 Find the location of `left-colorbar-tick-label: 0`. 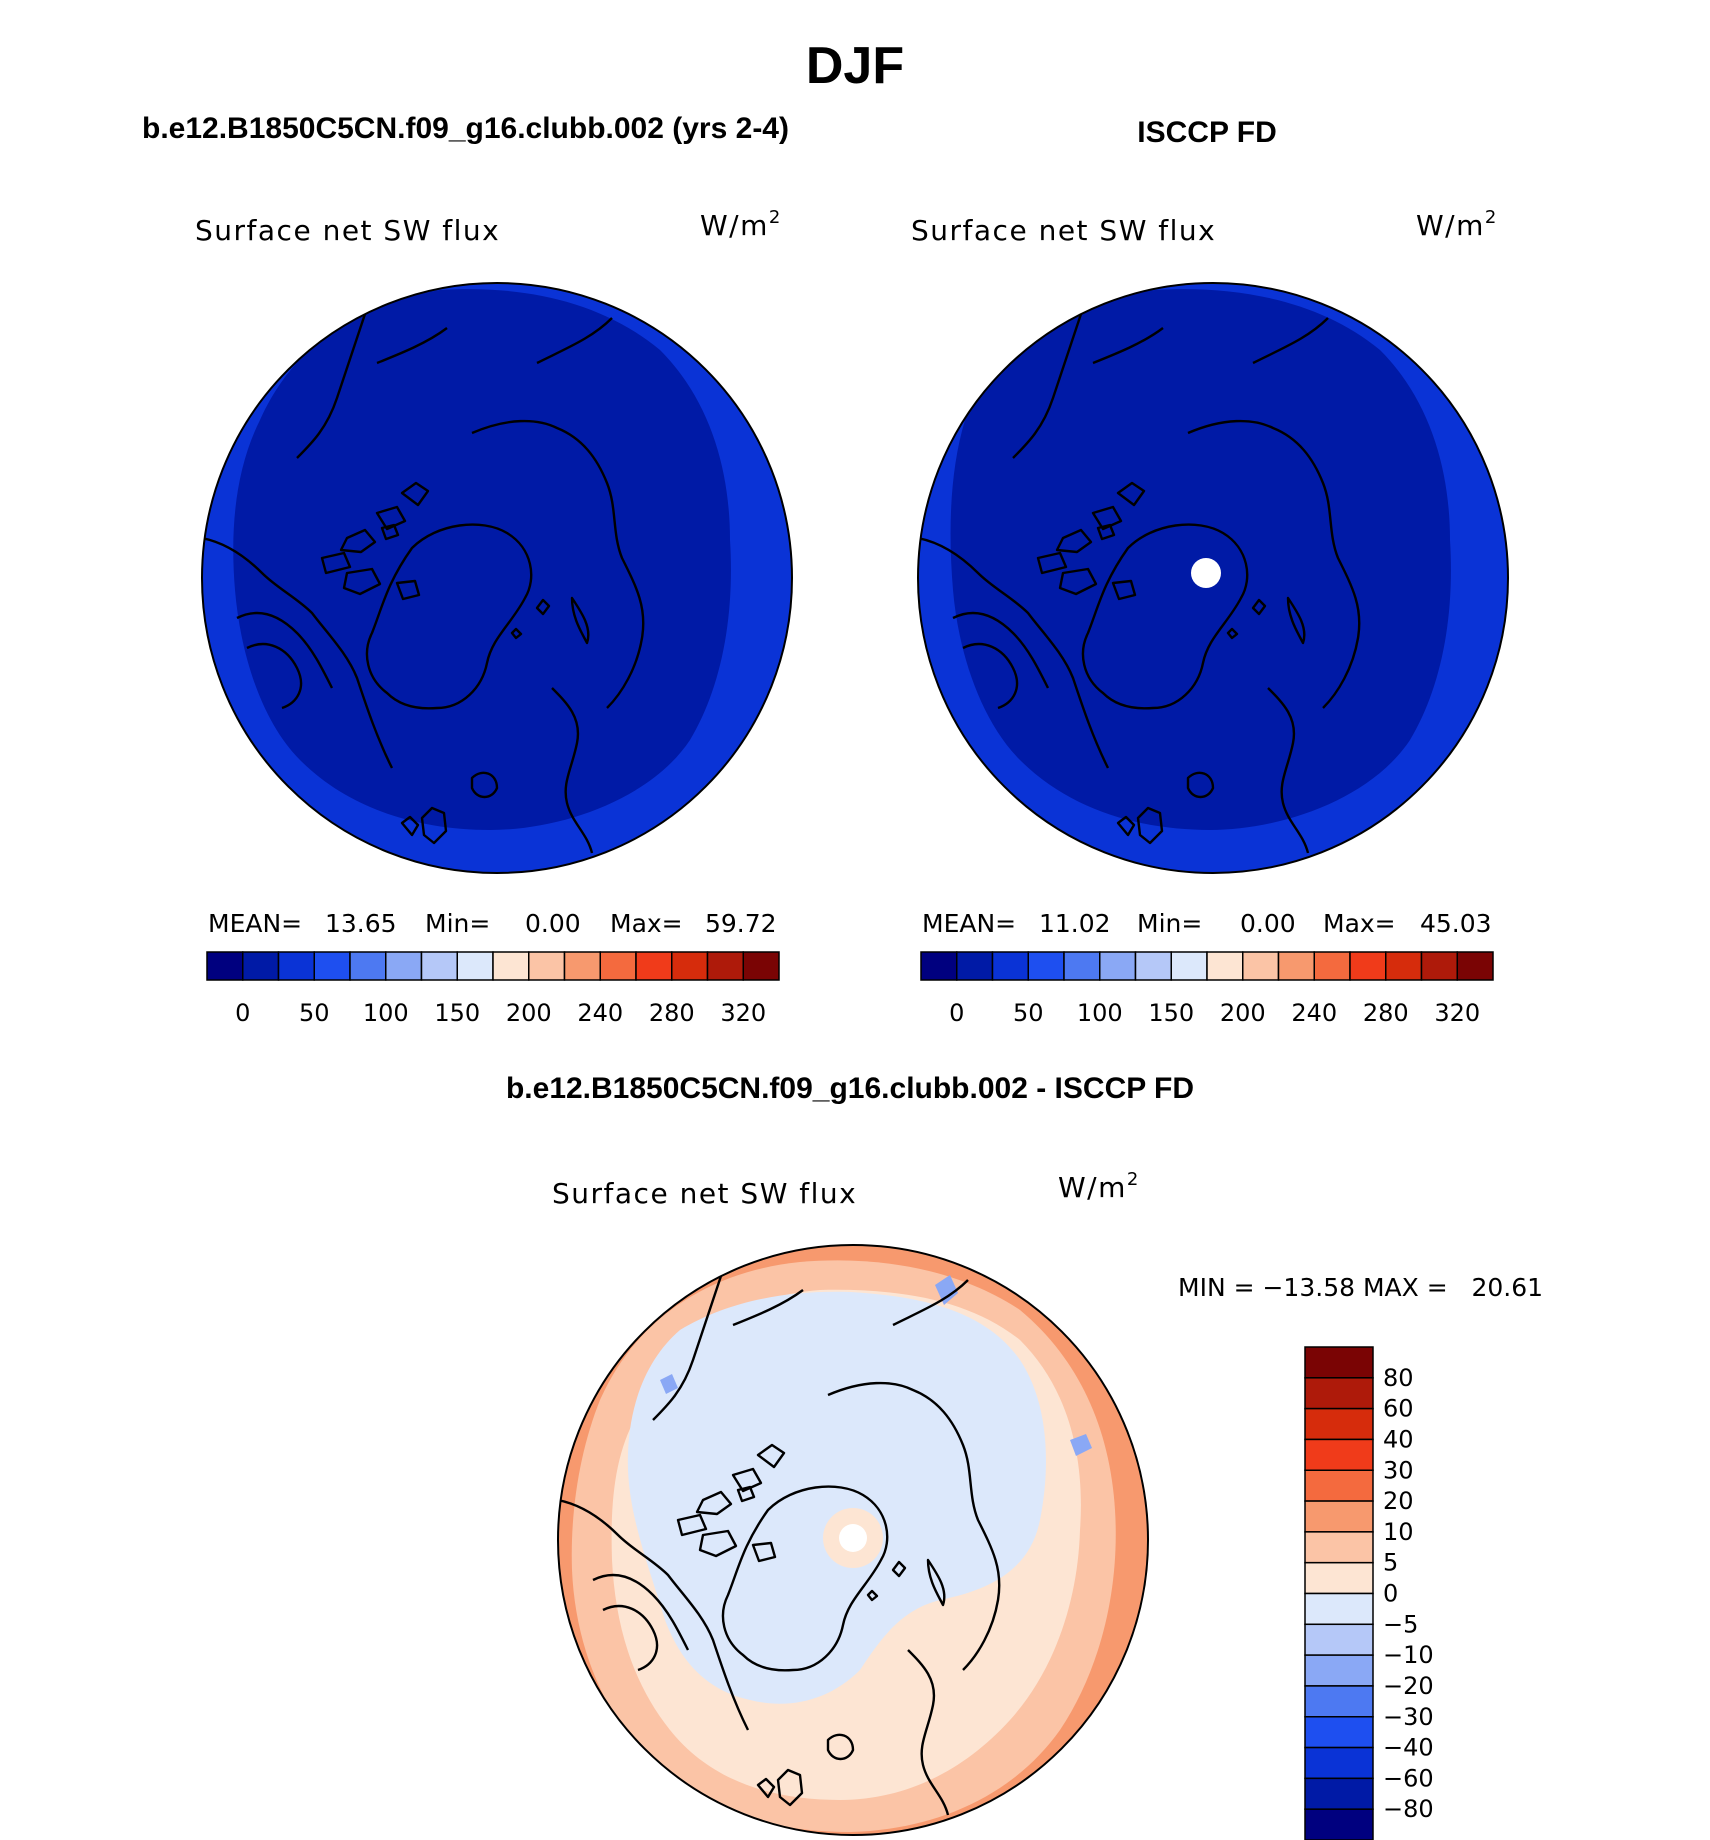

left-colorbar-tick-label: 0 is located at coordinates (242, 1013).